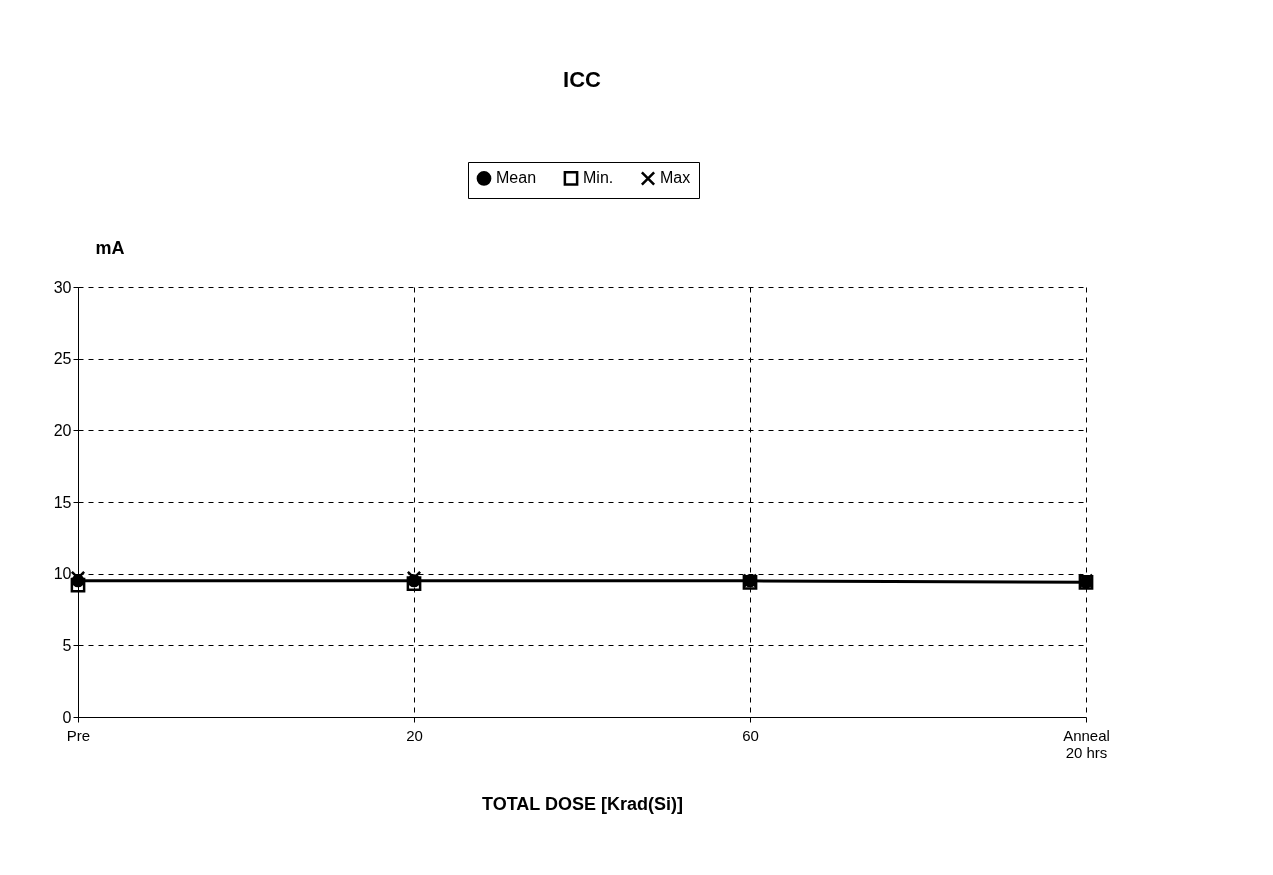 The image size is (1273, 875). Describe the element at coordinates (62, 430) in the screenshot. I see `y-tick-label: 20` at that location.